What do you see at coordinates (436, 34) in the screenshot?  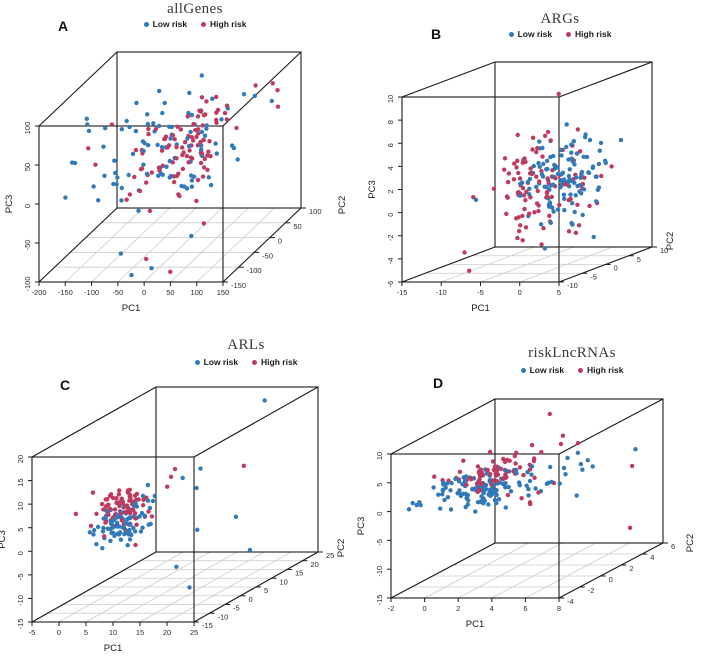 I see `panel-letter: B` at bounding box center [436, 34].